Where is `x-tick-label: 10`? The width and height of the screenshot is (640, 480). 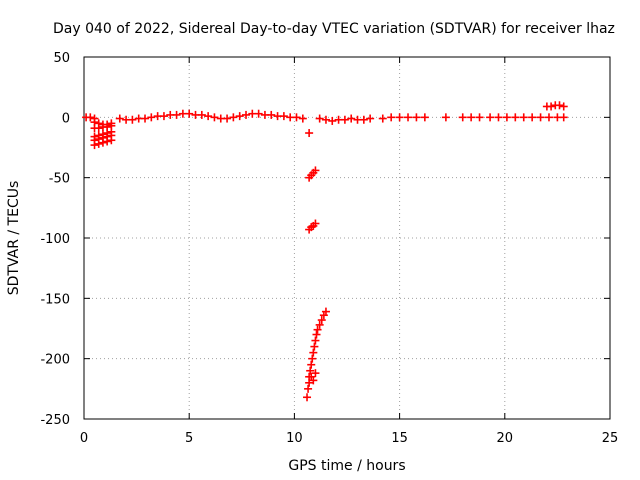
x-tick-label: 10 is located at coordinates (294, 438).